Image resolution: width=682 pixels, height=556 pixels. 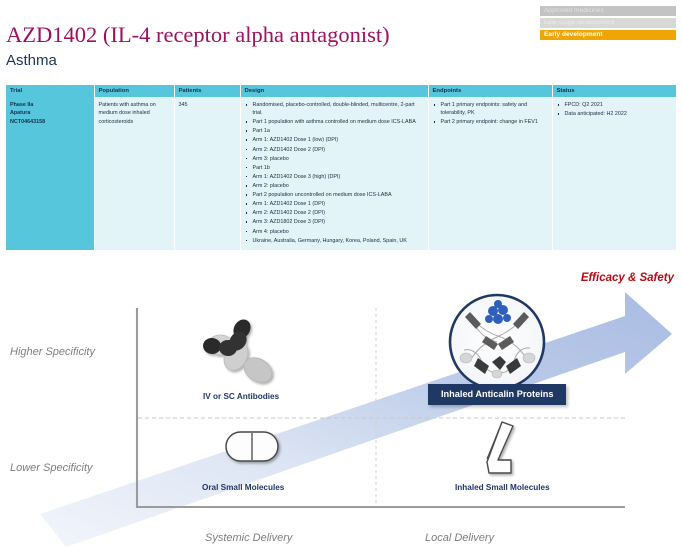 I want to click on column-header-trial: Trial, so click(x=50, y=91).